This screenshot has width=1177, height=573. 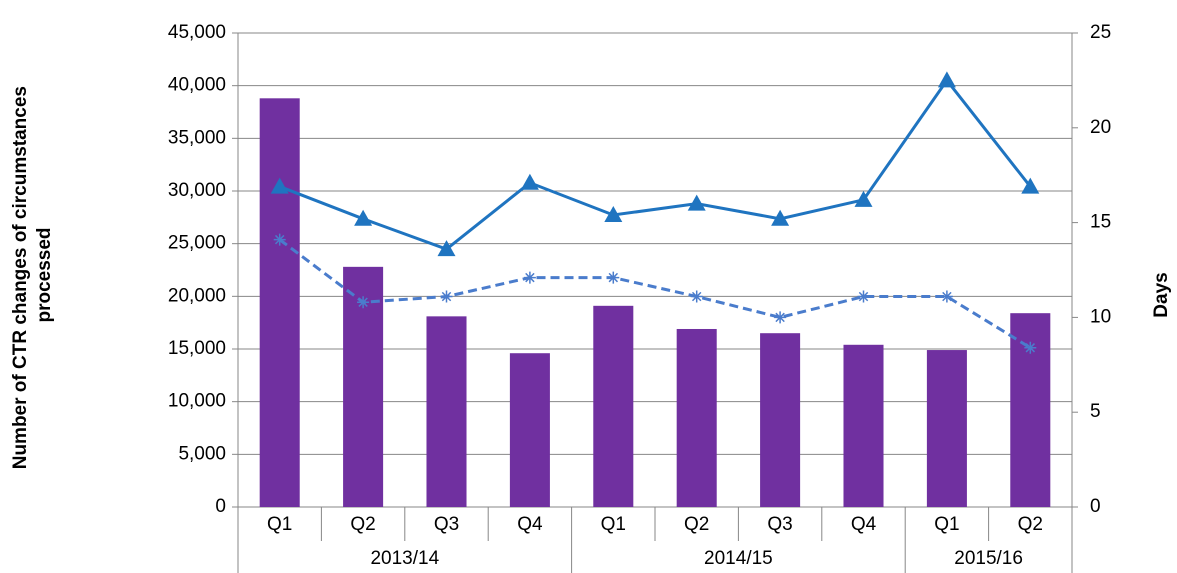 I want to click on y-tick-label: 10,000, so click(x=197, y=401).